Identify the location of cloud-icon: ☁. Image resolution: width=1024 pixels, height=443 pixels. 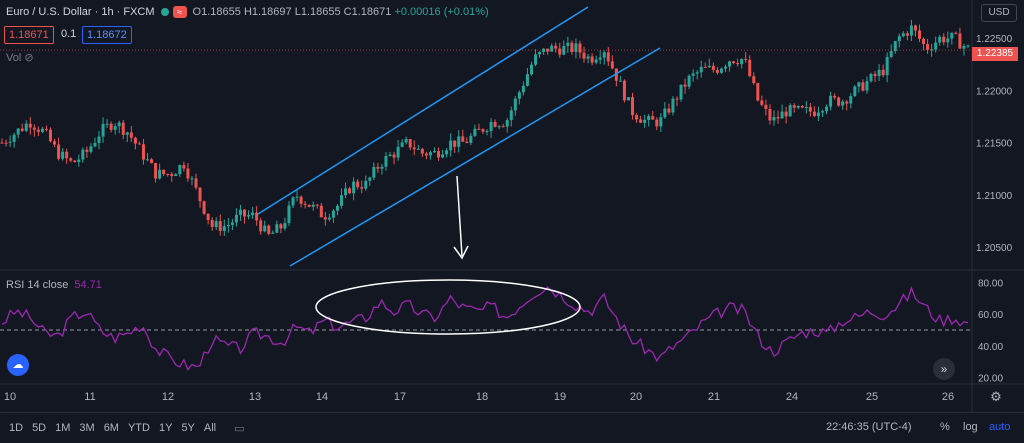
(18, 365).